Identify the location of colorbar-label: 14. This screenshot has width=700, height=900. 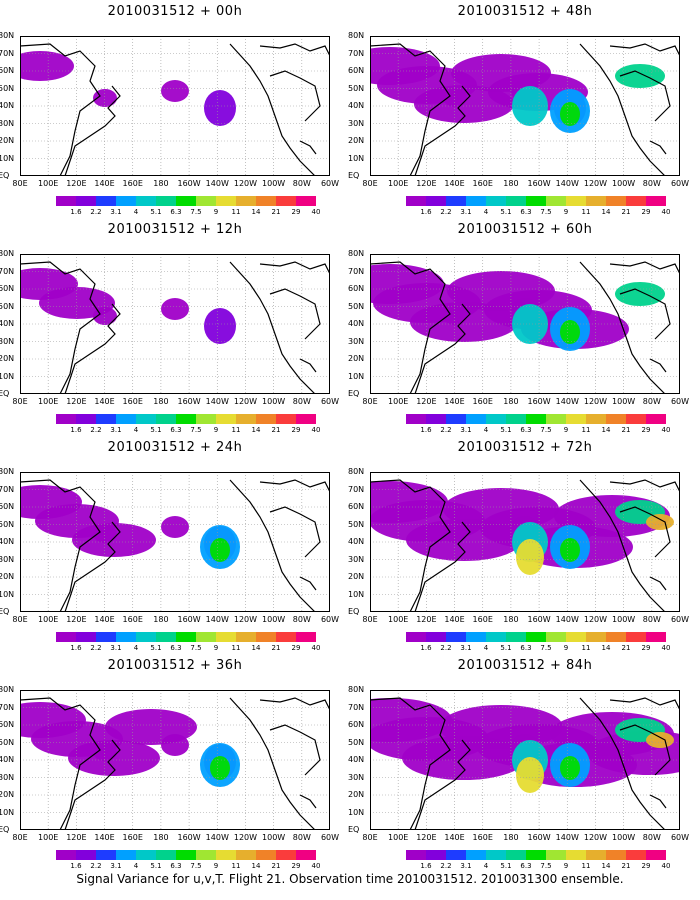
(256, 430).